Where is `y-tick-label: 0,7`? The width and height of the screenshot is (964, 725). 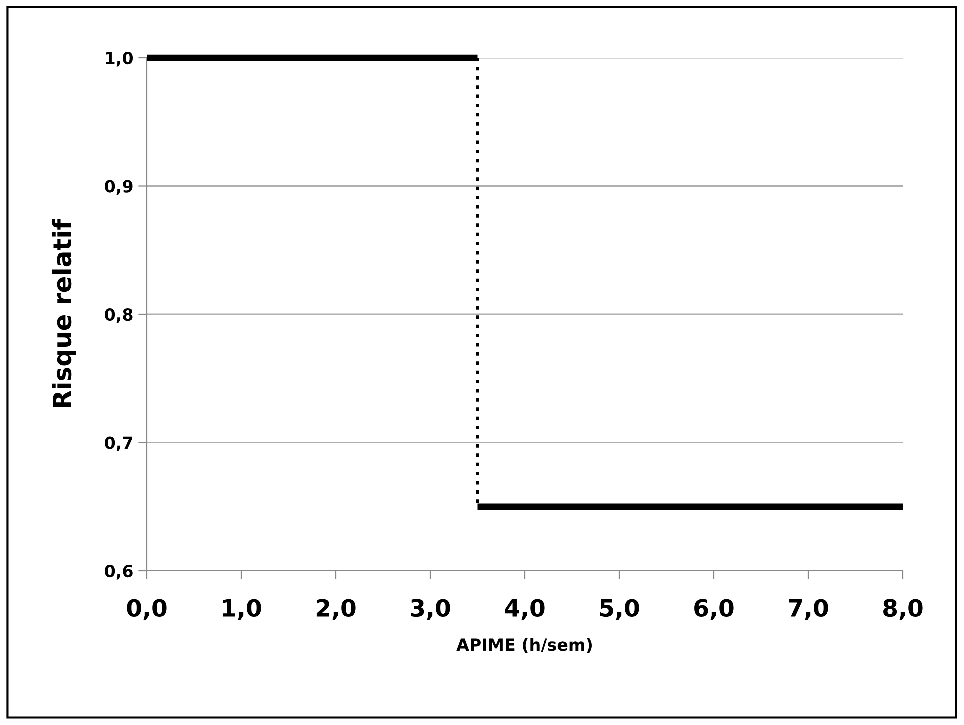
y-tick-label: 0,7 is located at coordinates (118, 444).